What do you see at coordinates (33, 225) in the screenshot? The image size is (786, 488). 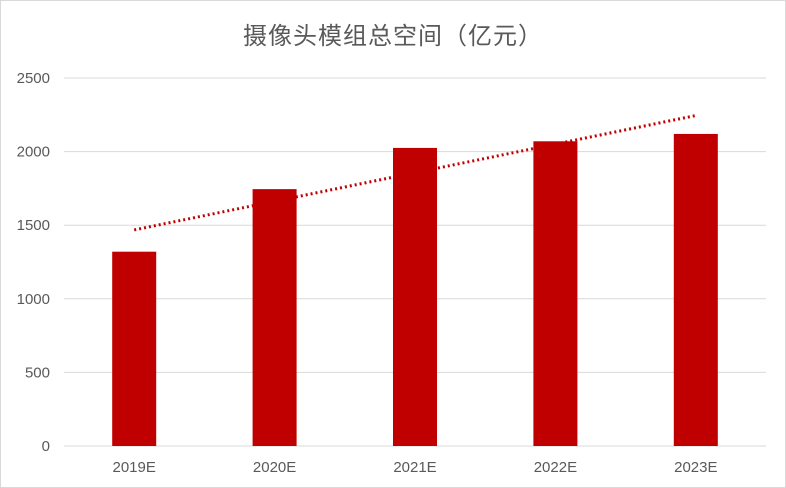 I see `y-tick-label: 1500` at bounding box center [33, 225].